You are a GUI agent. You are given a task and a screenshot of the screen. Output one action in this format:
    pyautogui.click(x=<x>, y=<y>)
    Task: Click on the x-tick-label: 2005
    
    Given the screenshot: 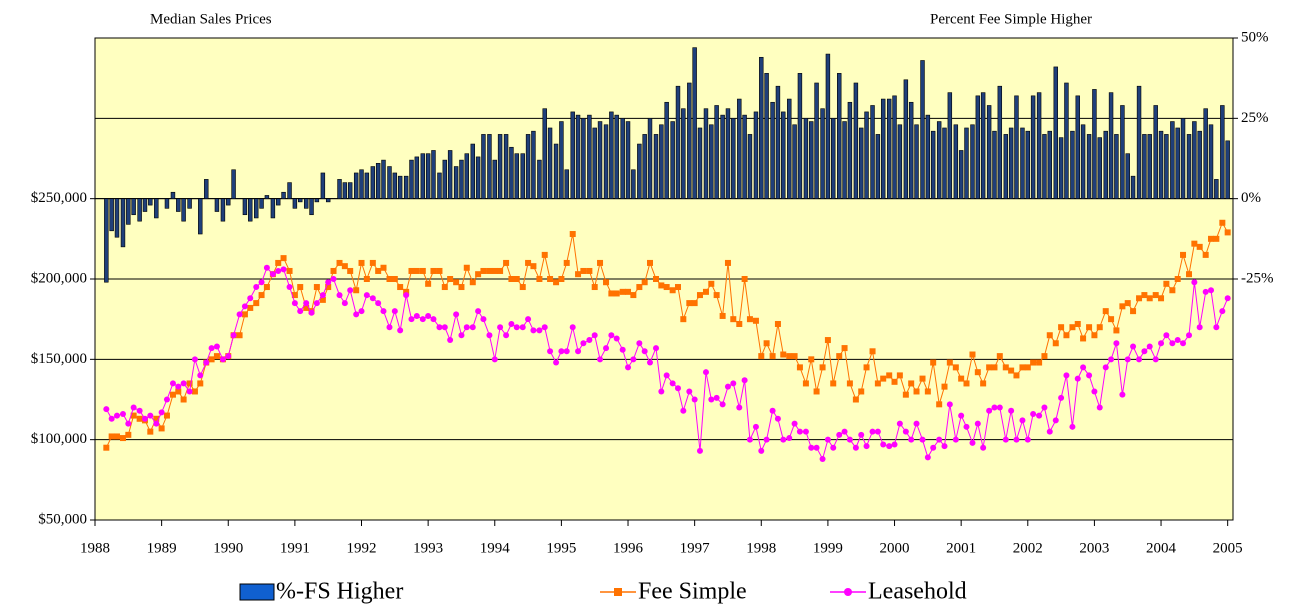 What is the action you would take?
    pyautogui.click(x=1228, y=548)
    